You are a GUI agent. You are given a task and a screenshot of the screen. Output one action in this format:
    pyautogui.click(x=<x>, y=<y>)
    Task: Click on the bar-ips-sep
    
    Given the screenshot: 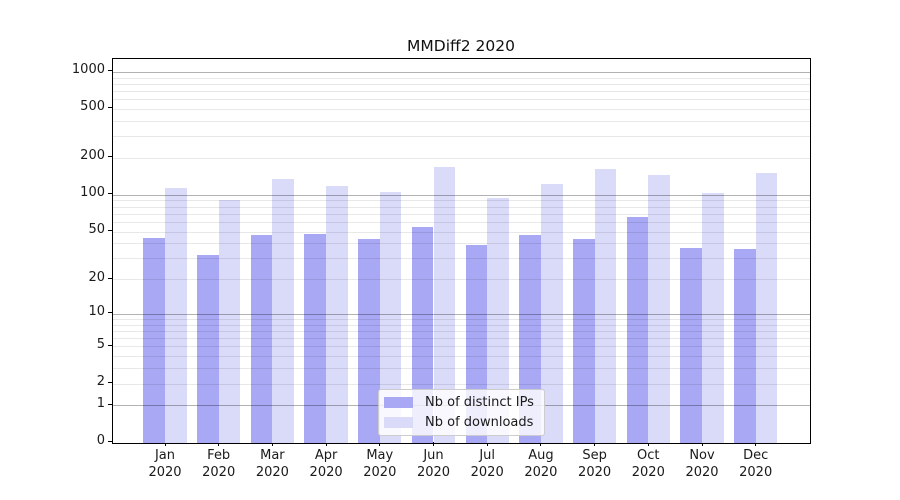 What is the action you would take?
    pyautogui.click(x=583, y=340)
    